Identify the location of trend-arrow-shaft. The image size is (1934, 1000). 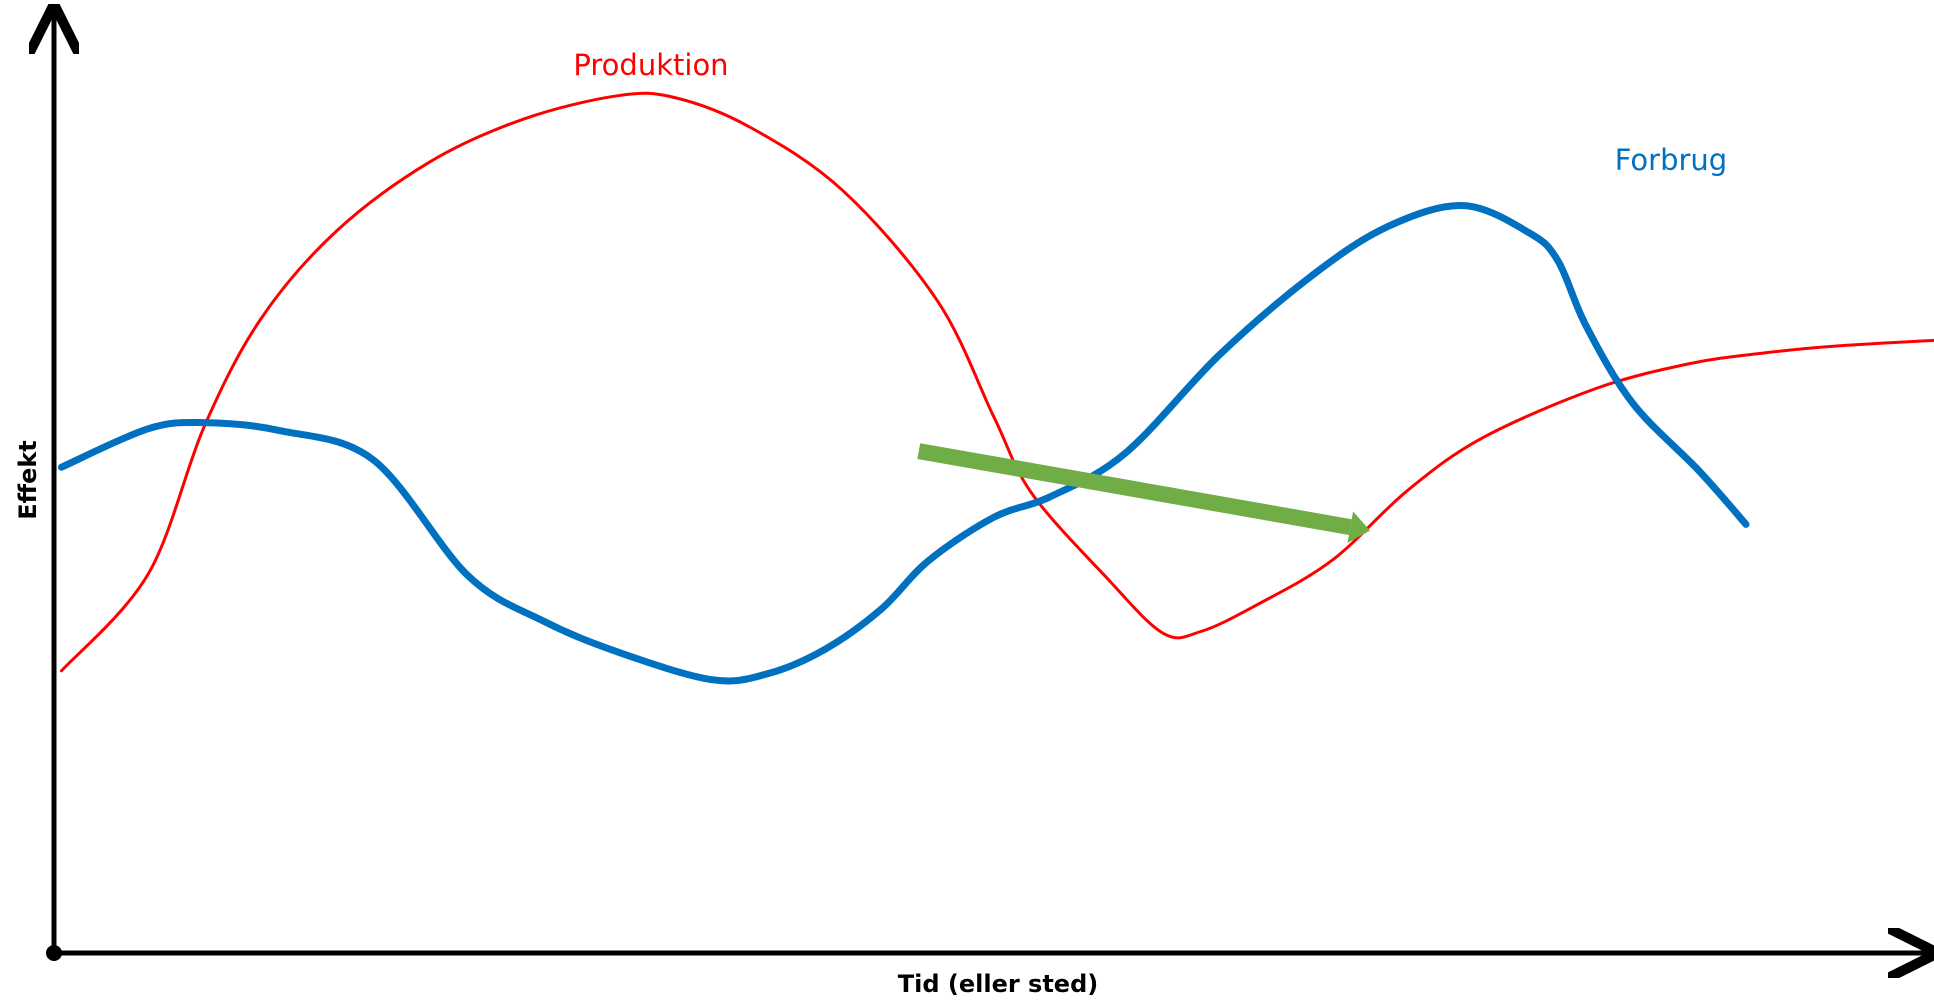
(1134, 489).